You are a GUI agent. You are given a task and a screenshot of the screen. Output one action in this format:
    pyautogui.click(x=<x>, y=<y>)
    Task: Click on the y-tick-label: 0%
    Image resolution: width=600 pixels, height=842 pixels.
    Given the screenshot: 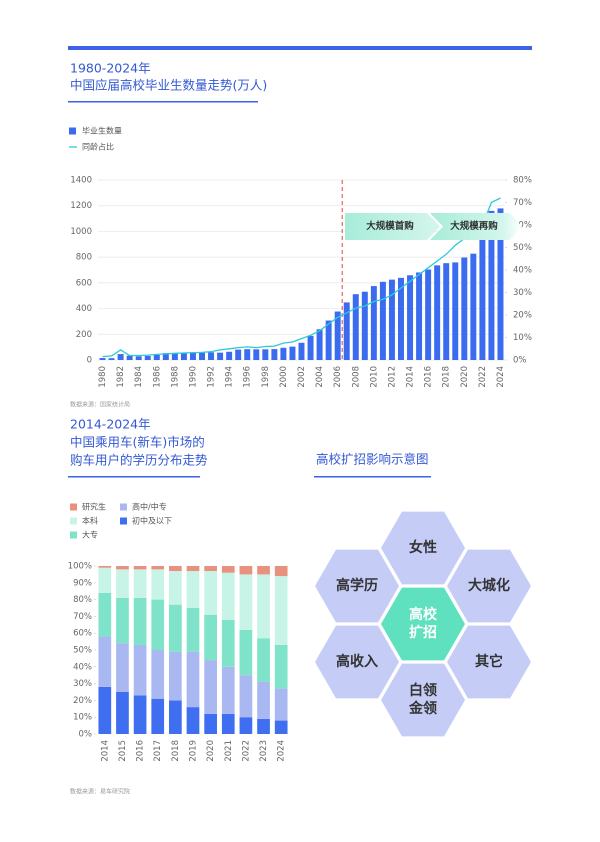 What is the action you would take?
    pyautogui.click(x=86, y=735)
    